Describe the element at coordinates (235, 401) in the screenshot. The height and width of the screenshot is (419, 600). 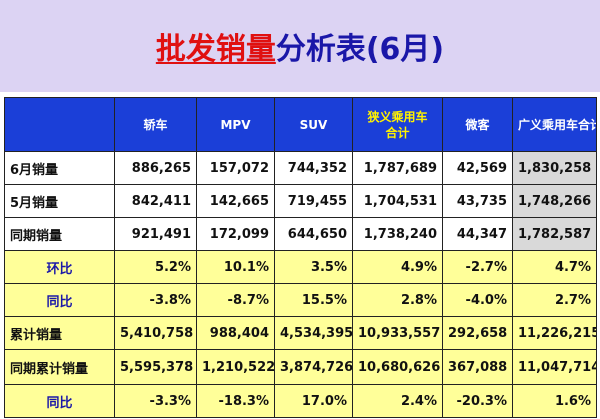
I see `cell-mpv: -18.3%` at that location.